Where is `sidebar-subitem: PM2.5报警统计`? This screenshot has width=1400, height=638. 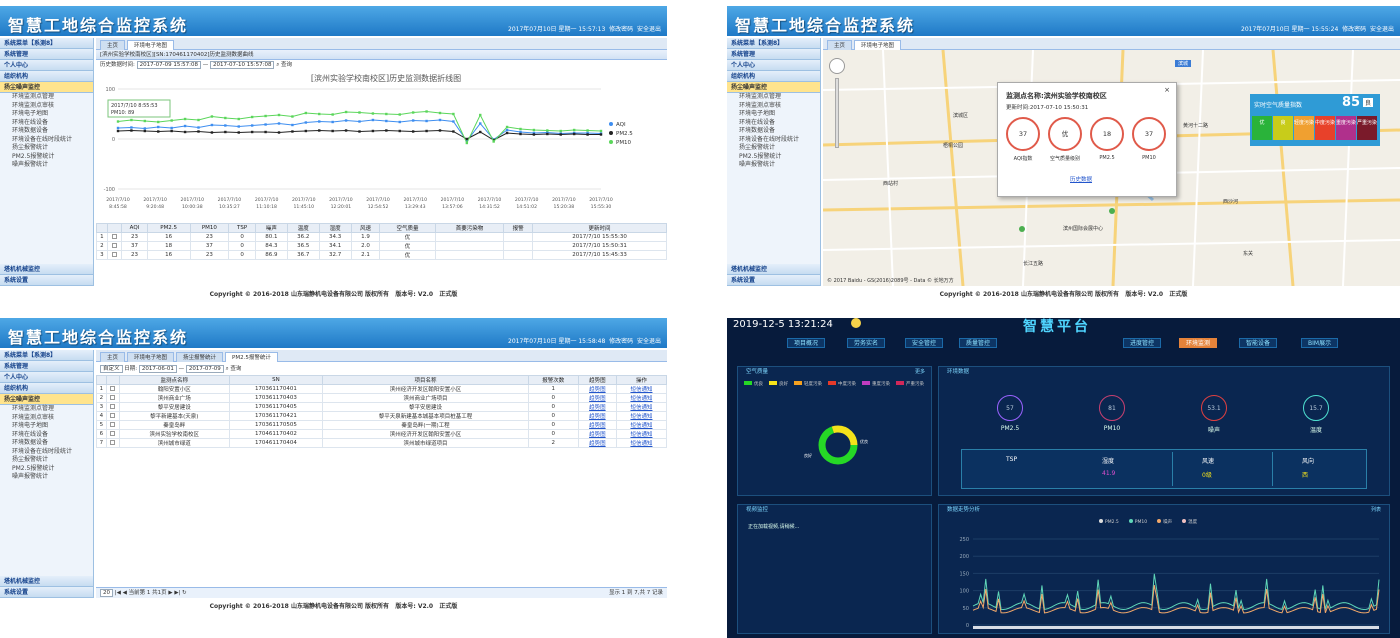
sidebar-subitem: PM2.5报警统计 is located at coordinates (33, 156).